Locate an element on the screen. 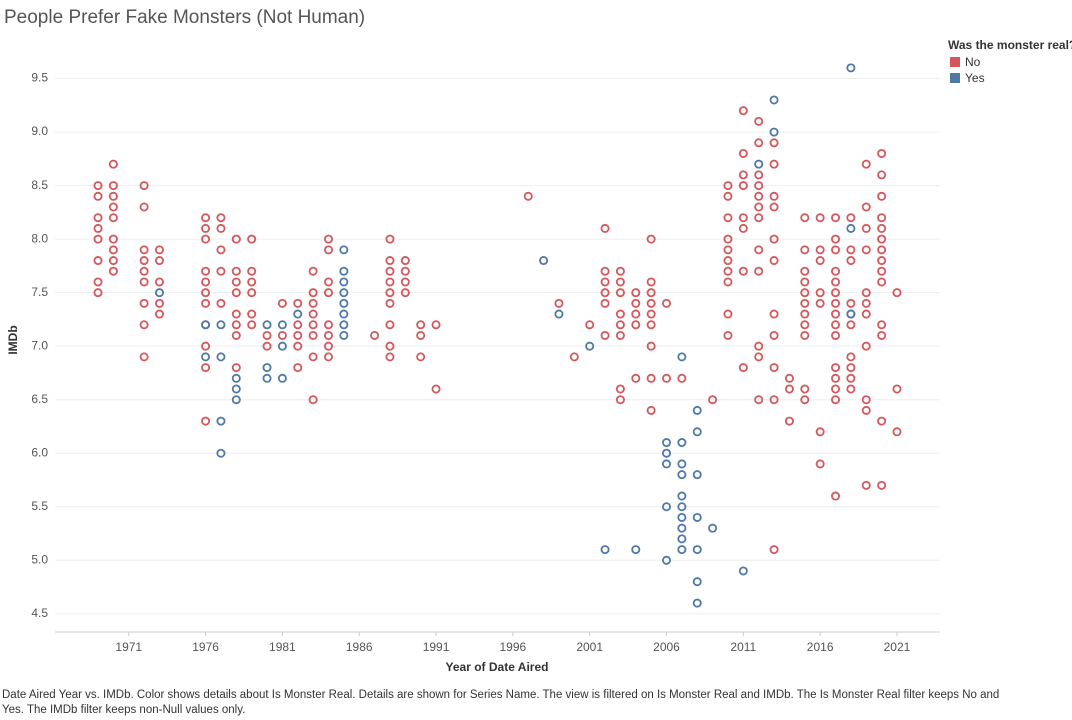  legend-swatch is located at coordinates (955, 62).